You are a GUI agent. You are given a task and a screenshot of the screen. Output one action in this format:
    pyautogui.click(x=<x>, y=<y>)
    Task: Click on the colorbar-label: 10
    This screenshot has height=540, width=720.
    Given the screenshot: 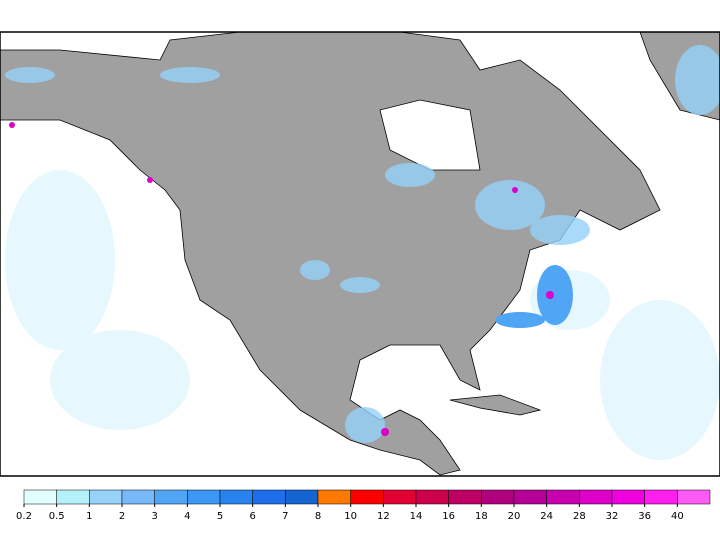 What is the action you would take?
    pyautogui.click(x=350, y=516)
    